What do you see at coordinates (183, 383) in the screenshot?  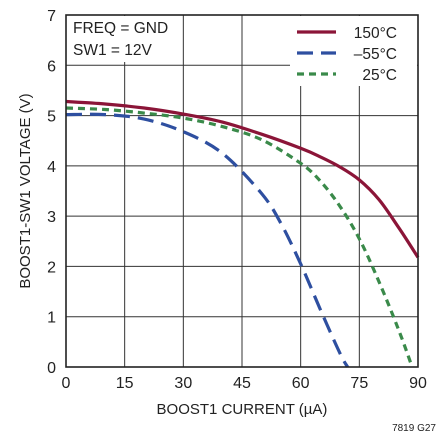 I see `x-tick-label: 30` at bounding box center [183, 383].